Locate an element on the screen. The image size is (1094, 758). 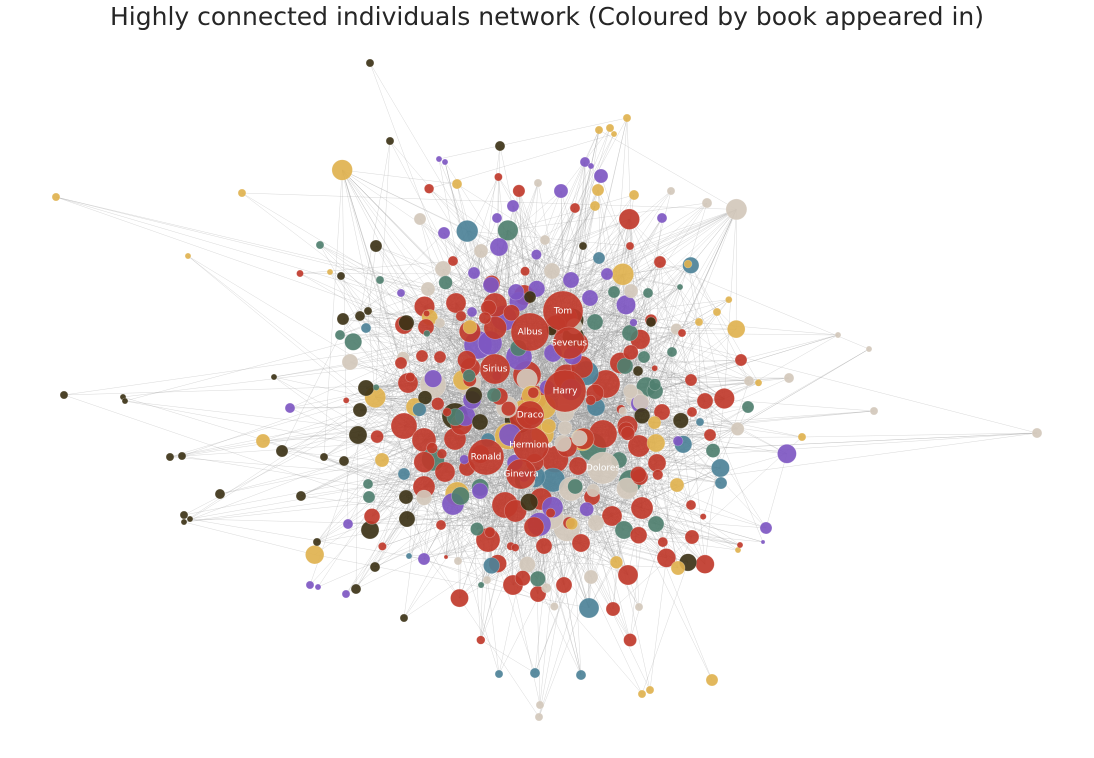
node-ginevra is located at coordinates (521, 474).